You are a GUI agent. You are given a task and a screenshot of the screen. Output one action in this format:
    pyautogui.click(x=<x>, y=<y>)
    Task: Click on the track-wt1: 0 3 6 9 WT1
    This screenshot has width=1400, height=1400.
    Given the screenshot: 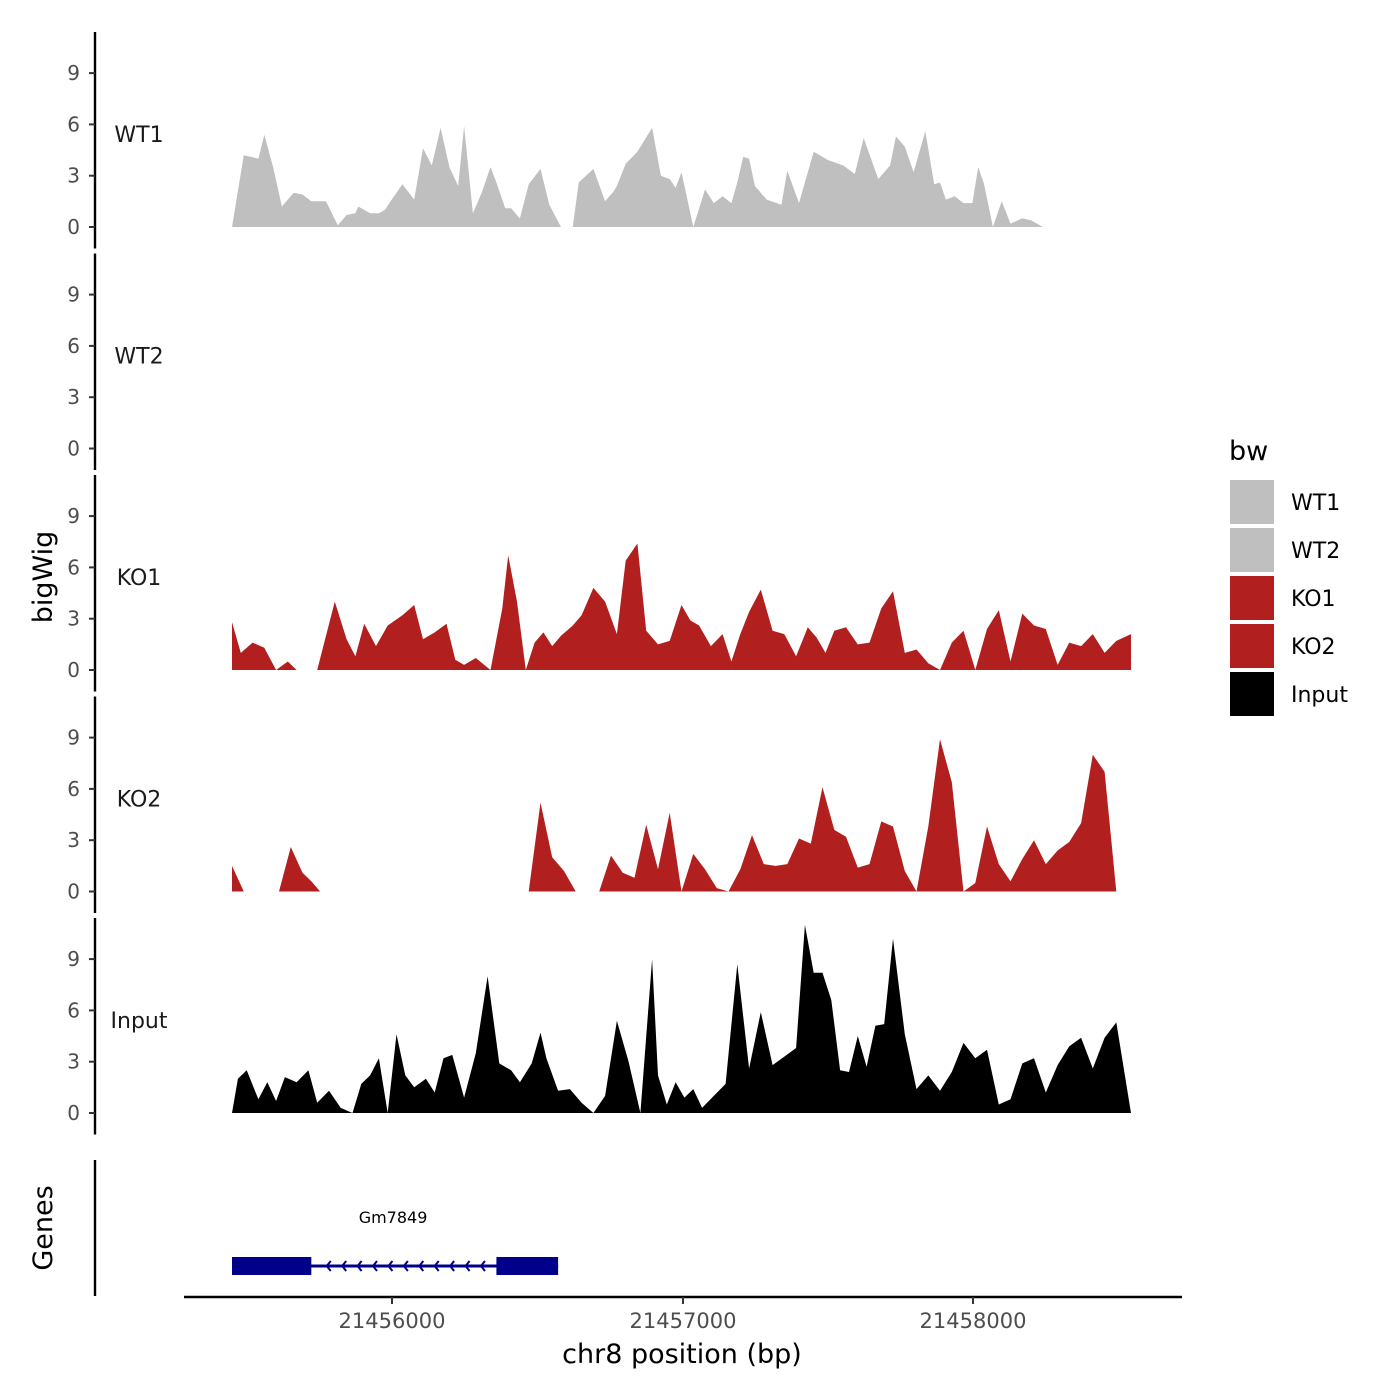 What is the action you would take?
    pyautogui.click(x=599, y=140)
    